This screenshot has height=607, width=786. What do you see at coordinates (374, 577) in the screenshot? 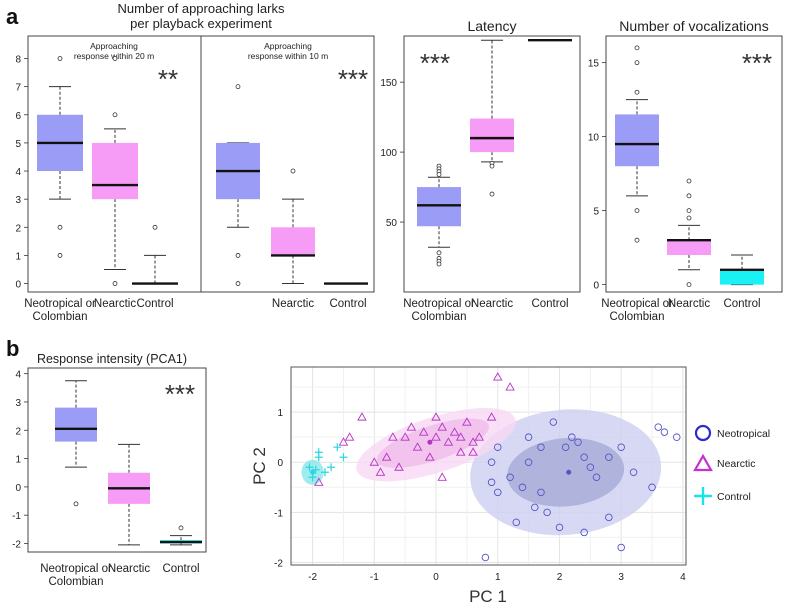
I see `xtick-label: -1` at bounding box center [374, 577].